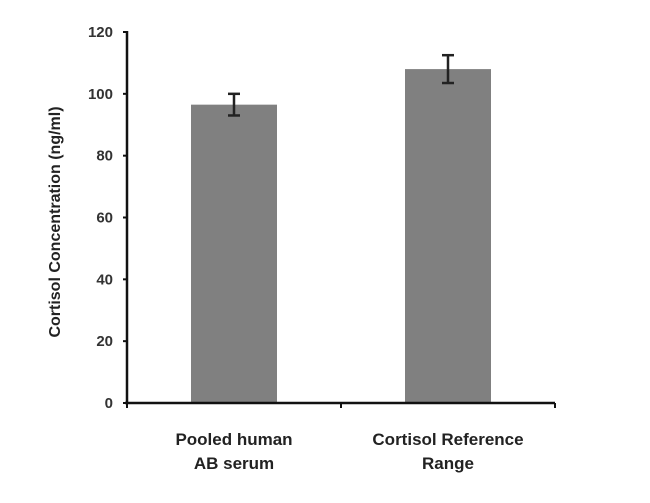 The height and width of the screenshot is (503, 650). Describe the element at coordinates (100, 94) in the screenshot. I see `y-tick-label: 100` at that location.